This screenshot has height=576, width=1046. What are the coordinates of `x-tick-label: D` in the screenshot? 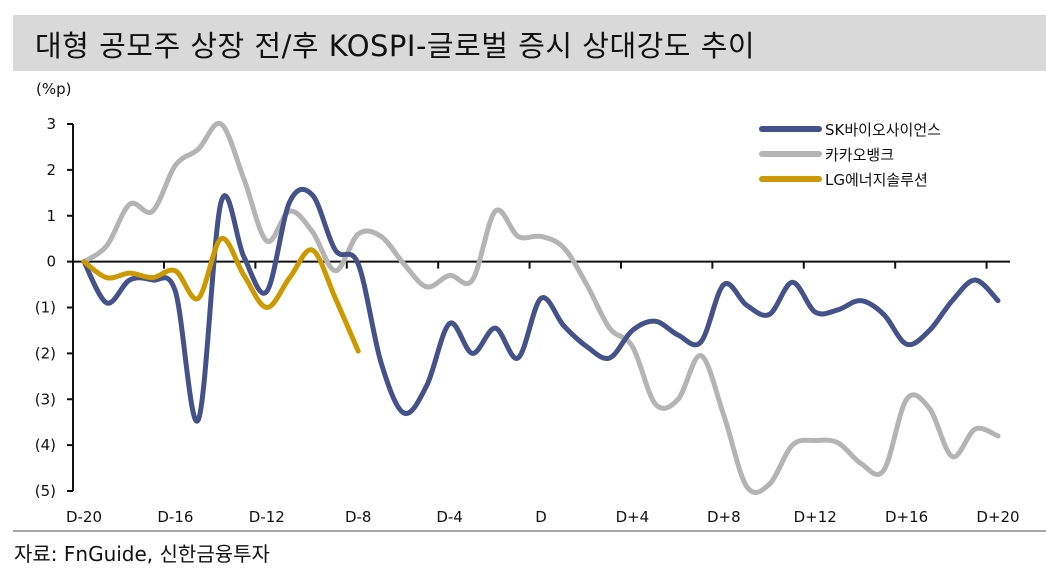 It's located at (541, 517).